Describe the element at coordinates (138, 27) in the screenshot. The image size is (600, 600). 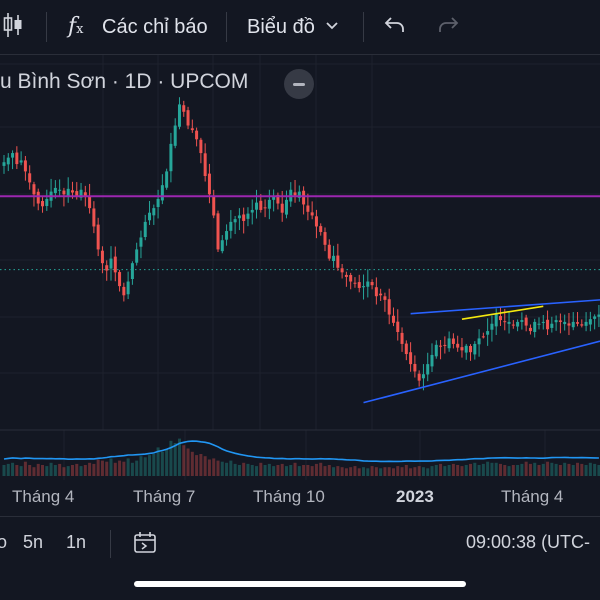
I see `indicators-button: fx Các chỉ báo` at that location.